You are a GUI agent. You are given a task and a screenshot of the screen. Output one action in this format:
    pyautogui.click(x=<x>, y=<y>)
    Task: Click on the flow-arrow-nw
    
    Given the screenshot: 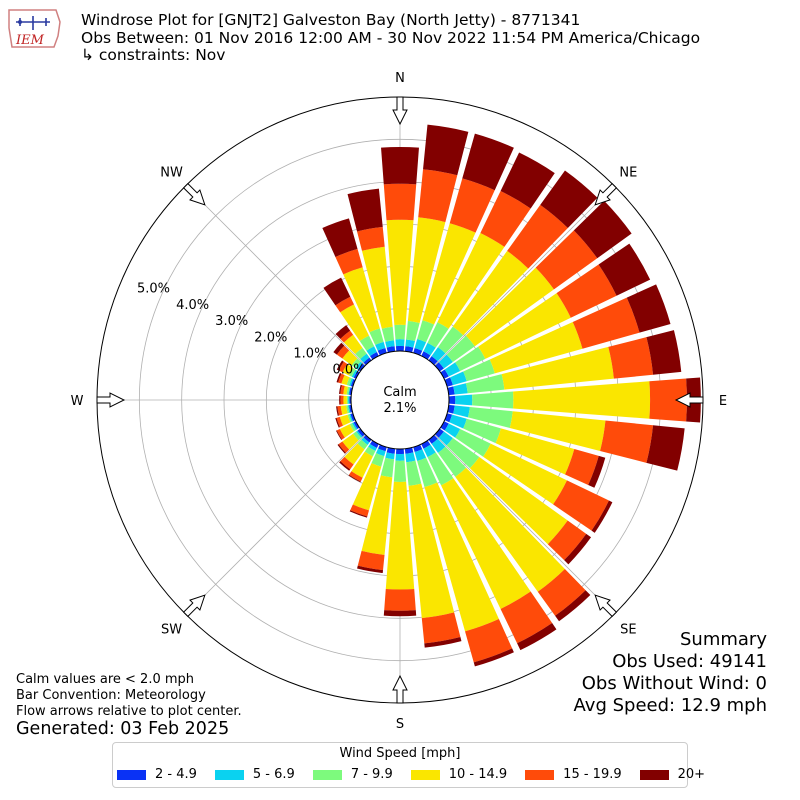 What is the action you would take?
    pyautogui.click(x=194, y=194)
    